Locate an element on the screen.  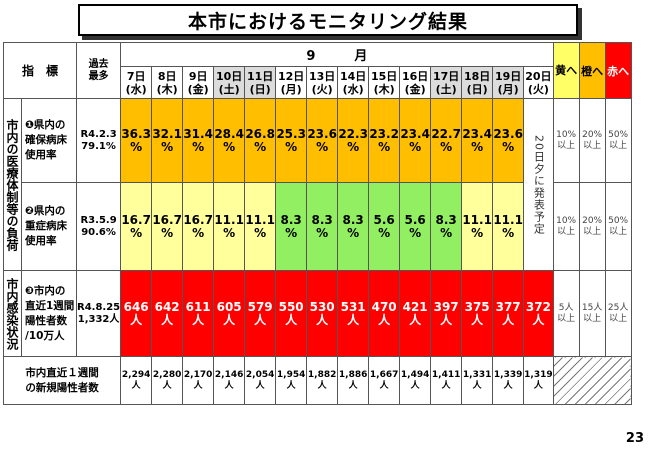
pending-note: 20日夕に発表予定 is located at coordinates (539, 184).